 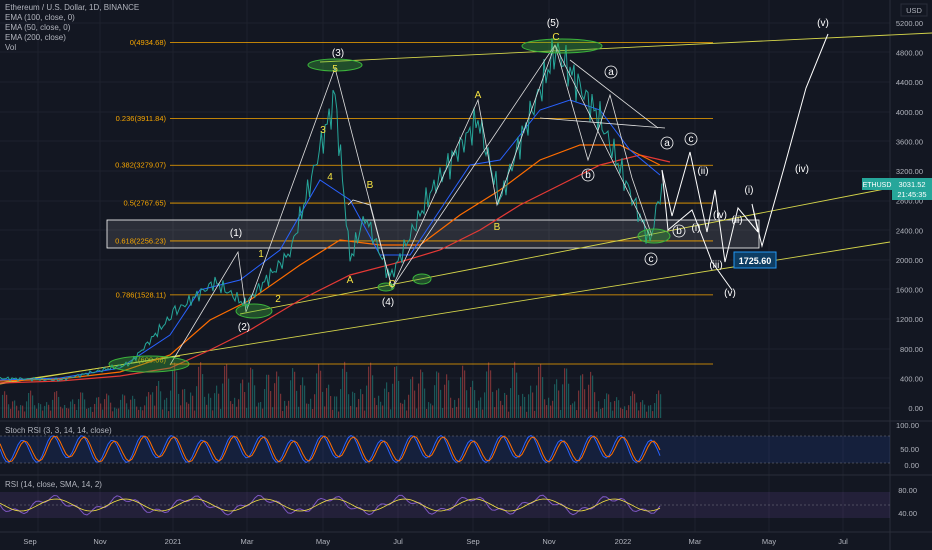 What do you see at coordinates (623, 541) in the screenshot?
I see `date-axis-tick: 2022` at bounding box center [623, 541].